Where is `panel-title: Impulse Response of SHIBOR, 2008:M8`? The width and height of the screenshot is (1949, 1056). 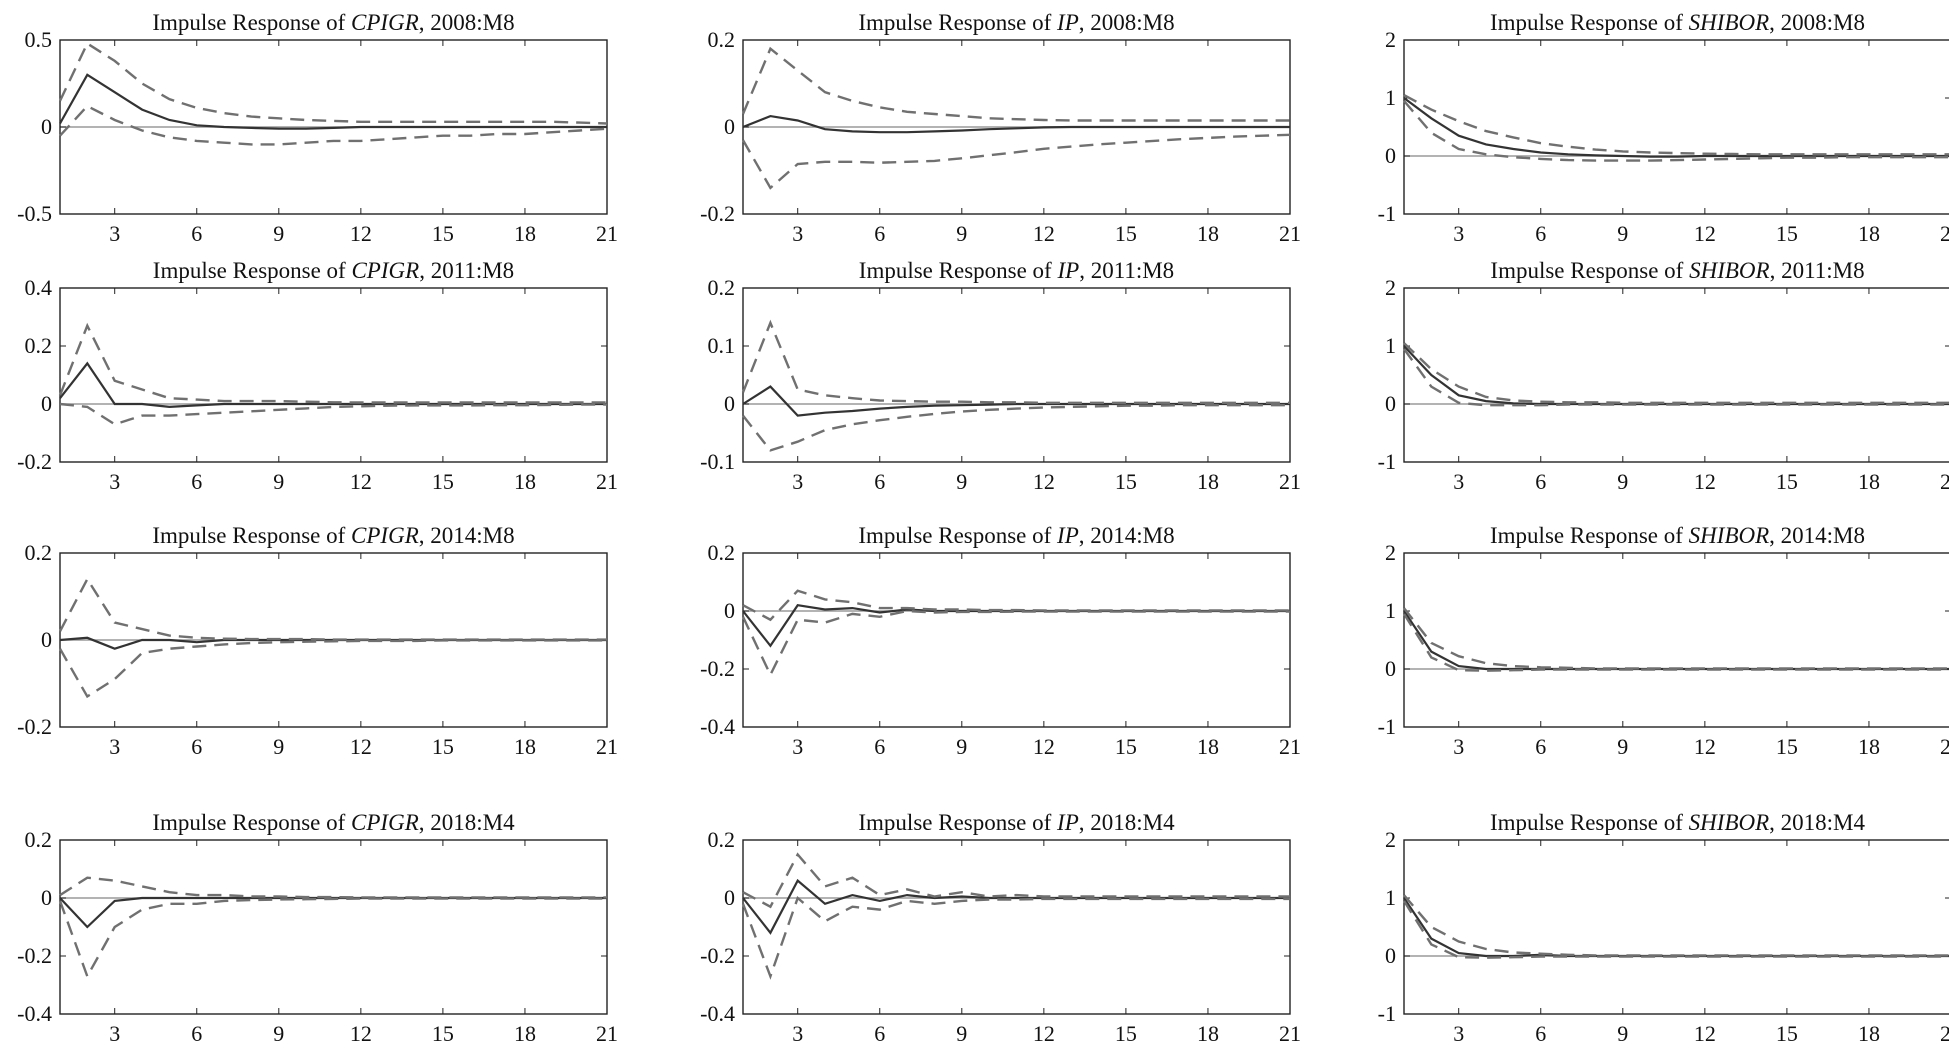
panel-title: Impulse Response of SHIBOR, 2008:M8 is located at coordinates (1677, 22).